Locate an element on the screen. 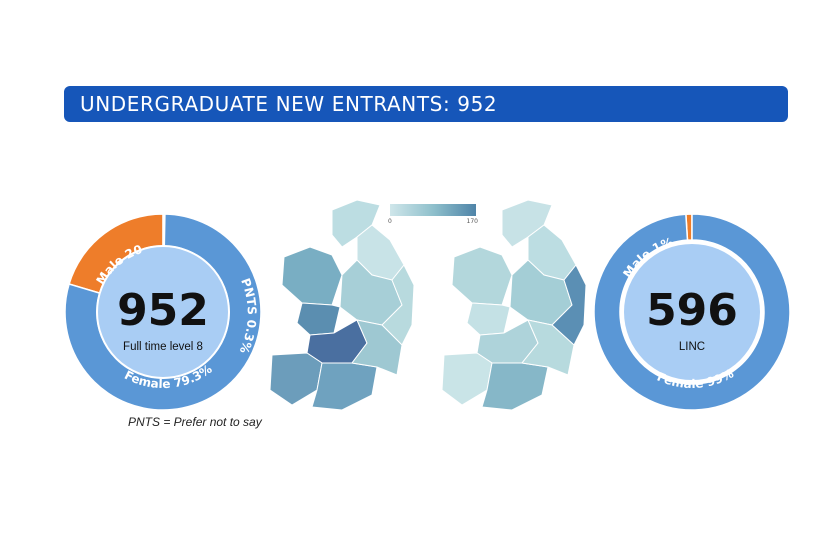 The width and height of the screenshot is (840, 540). linc-donut-chart: 596 LINC Male 1% Female 99% is located at coordinates (692, 312).